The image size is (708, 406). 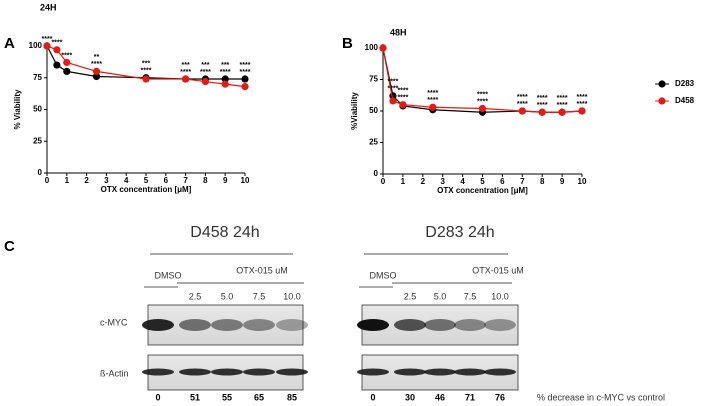 What do you see at coordinates (462, 181) in the screenshot?
I see `x-tick-label: 4` at bounding box center [462, 181].